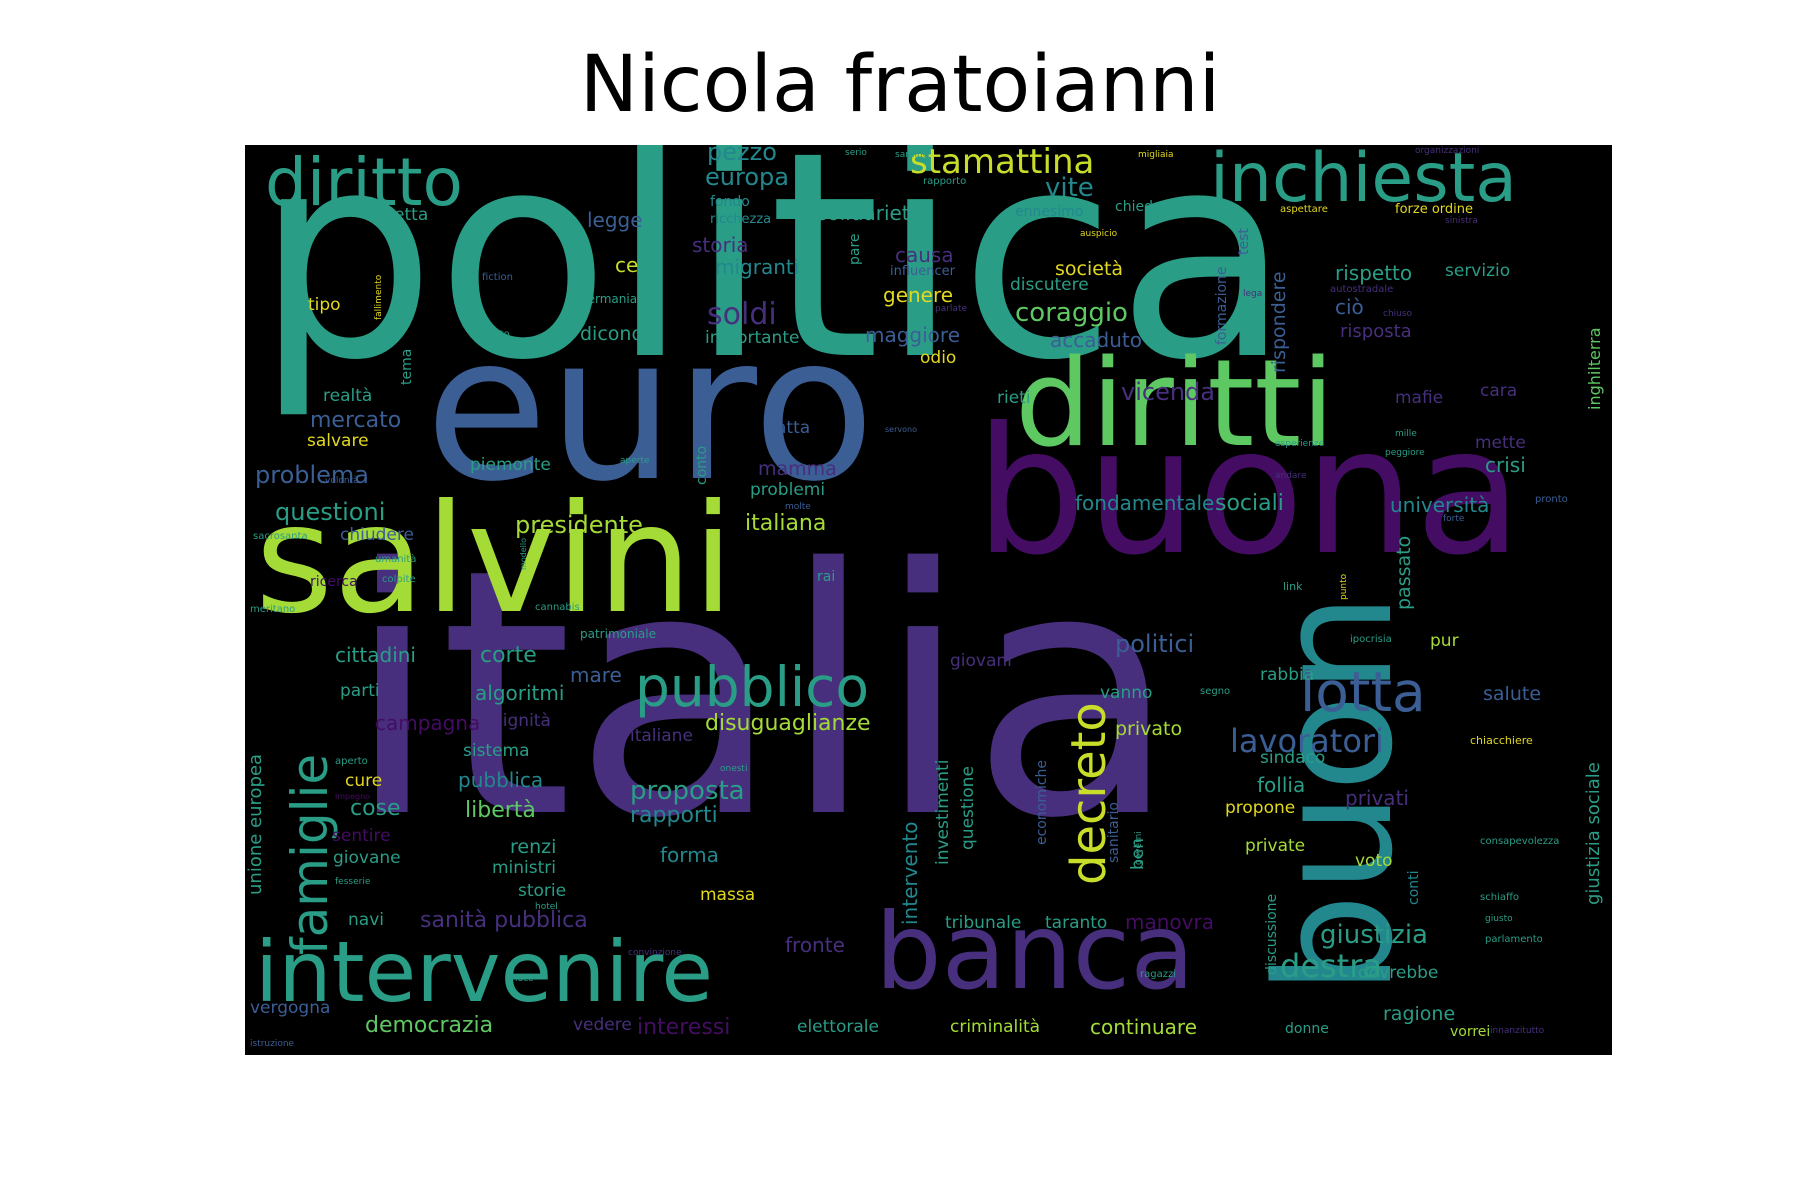  I want to click on word-societa: società, so click(1089, 269).